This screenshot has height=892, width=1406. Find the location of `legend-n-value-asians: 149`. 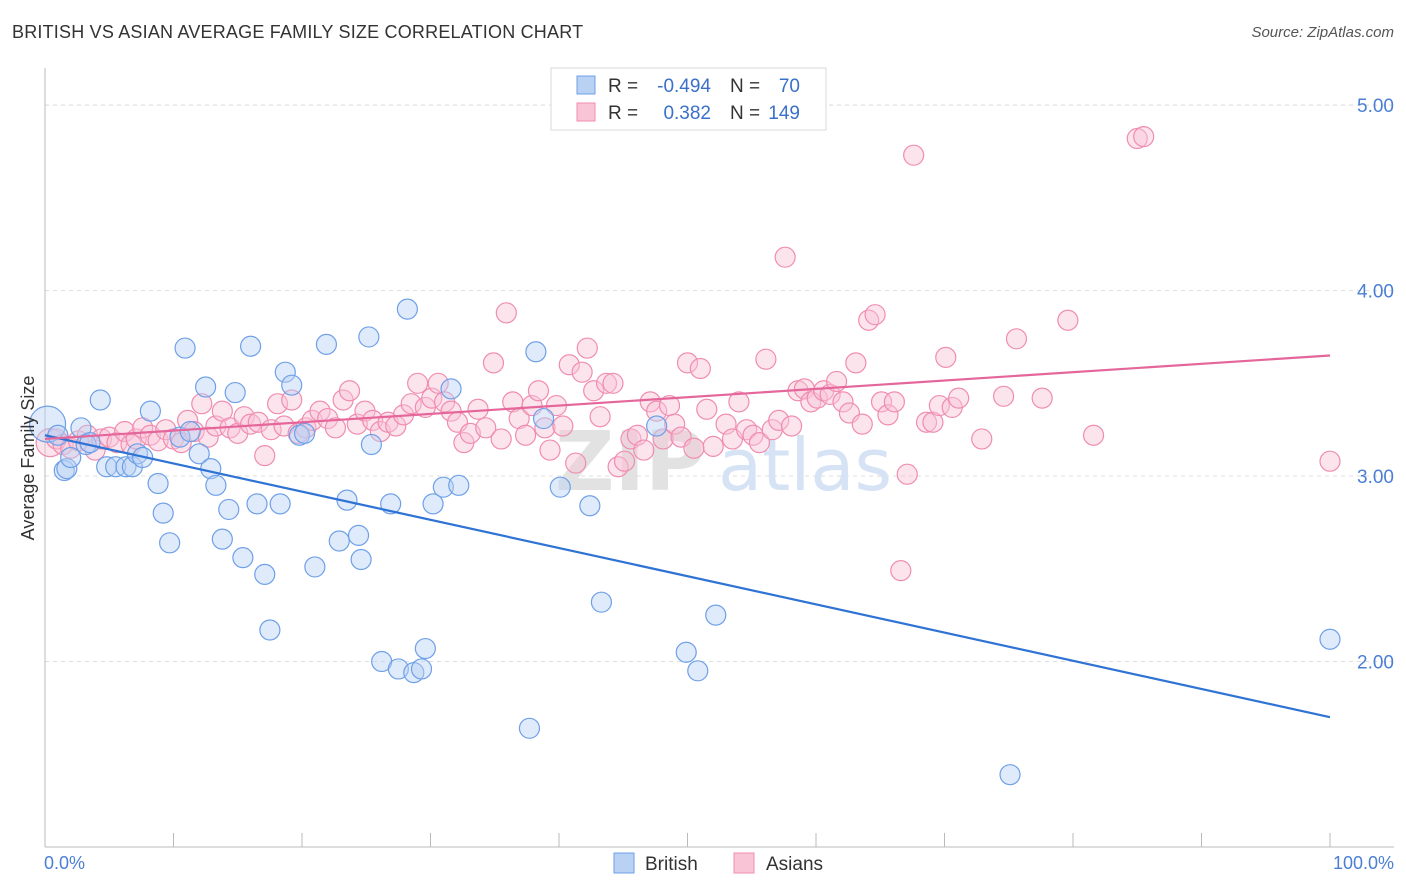

legend-n-value-asians: 149 is located at coordinates (784, 113).